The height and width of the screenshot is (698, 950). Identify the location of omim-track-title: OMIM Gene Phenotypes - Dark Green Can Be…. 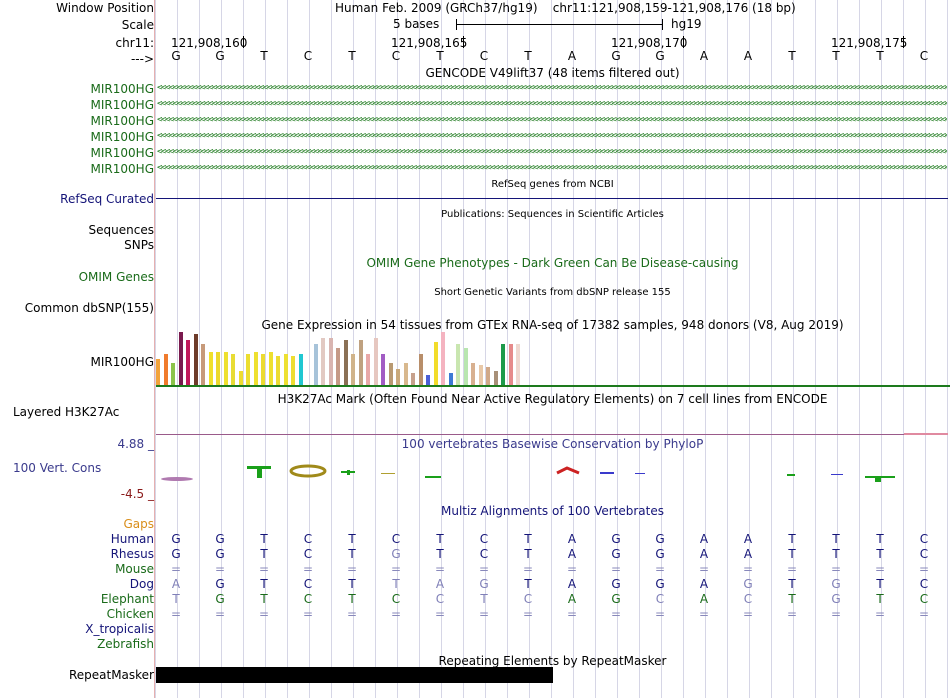
(552, 263).